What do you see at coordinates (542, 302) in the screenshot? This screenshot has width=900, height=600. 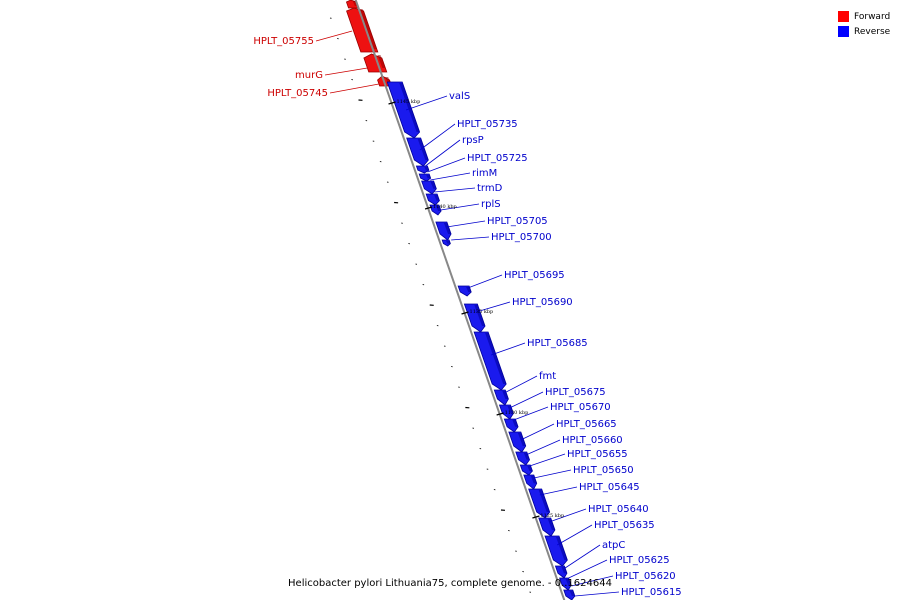 I see `gene-label-group: HPLT_05690` at bounding box center [542, 302].